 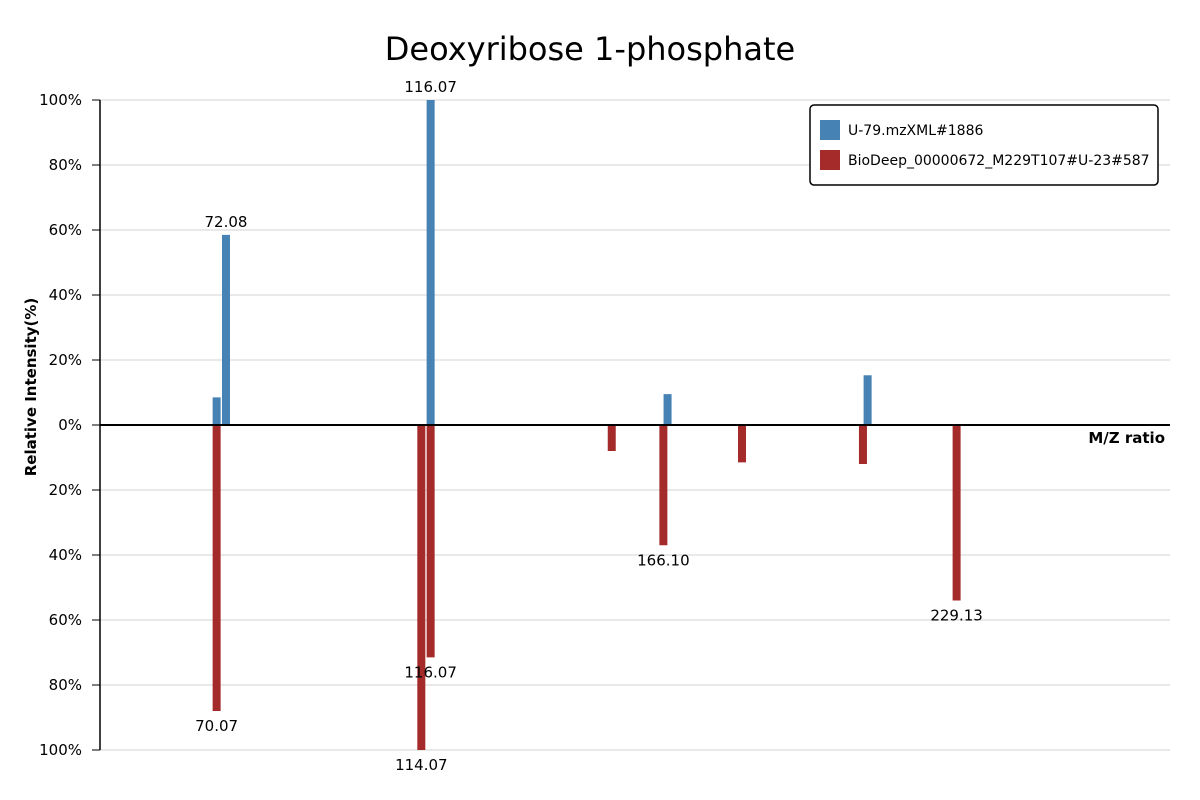 I want to click on chart-title: Deoxyribose 1-phosphate, so click(x=590, y=49).